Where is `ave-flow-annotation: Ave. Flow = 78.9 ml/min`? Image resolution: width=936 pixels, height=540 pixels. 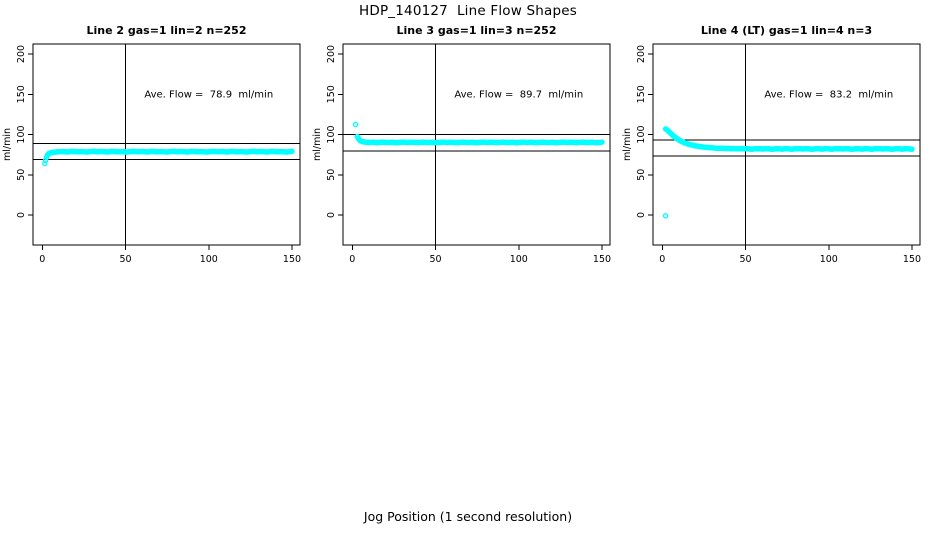
ave-flow-annotation: Ave. Flow = 78.9 ml/min is located at coordinates (208, 94).